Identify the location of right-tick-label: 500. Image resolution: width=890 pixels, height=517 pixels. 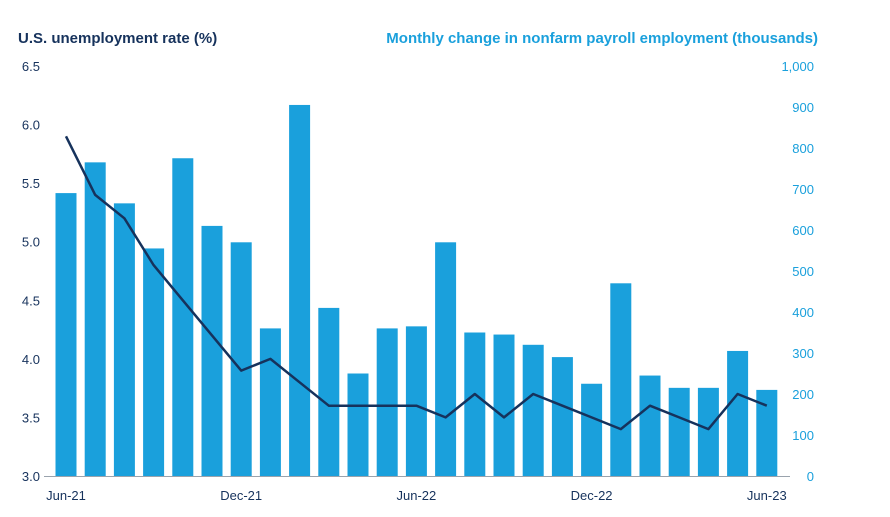
(803, 271).